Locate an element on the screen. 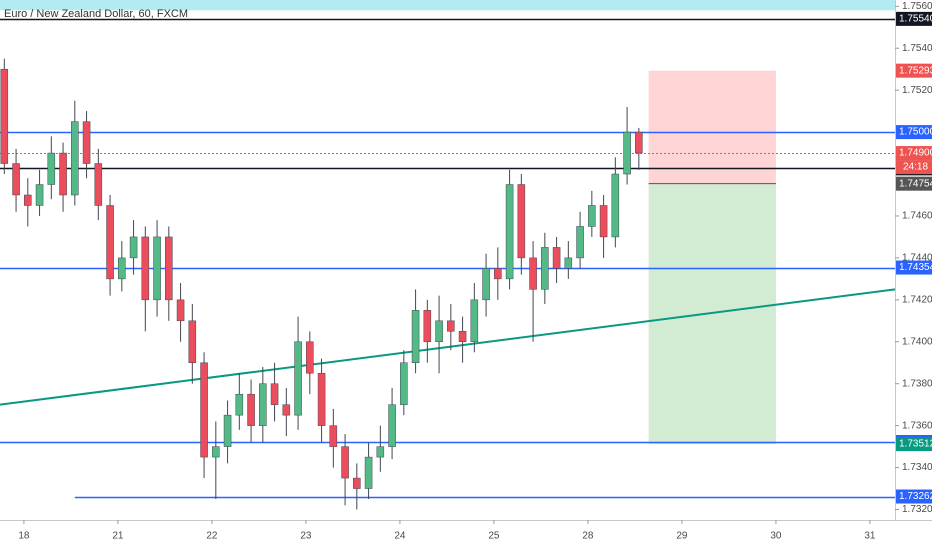 This screenshot has height=550, width=932. level-label: 1.75000 is located at coordinates (915, 132).